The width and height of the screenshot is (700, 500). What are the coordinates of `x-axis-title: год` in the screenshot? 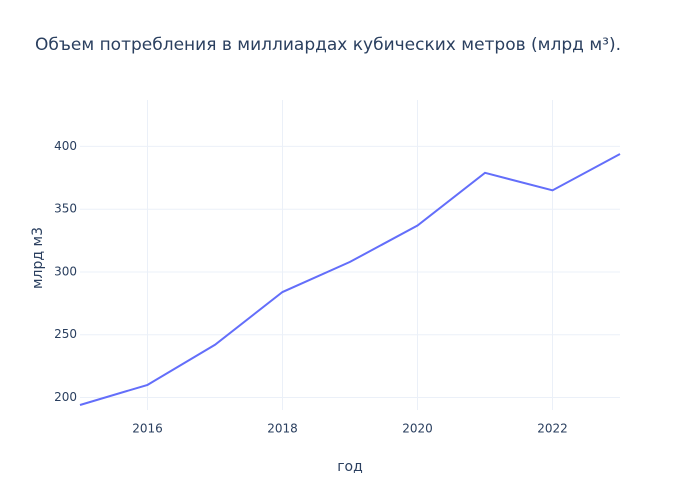 It's located at (350, 467).